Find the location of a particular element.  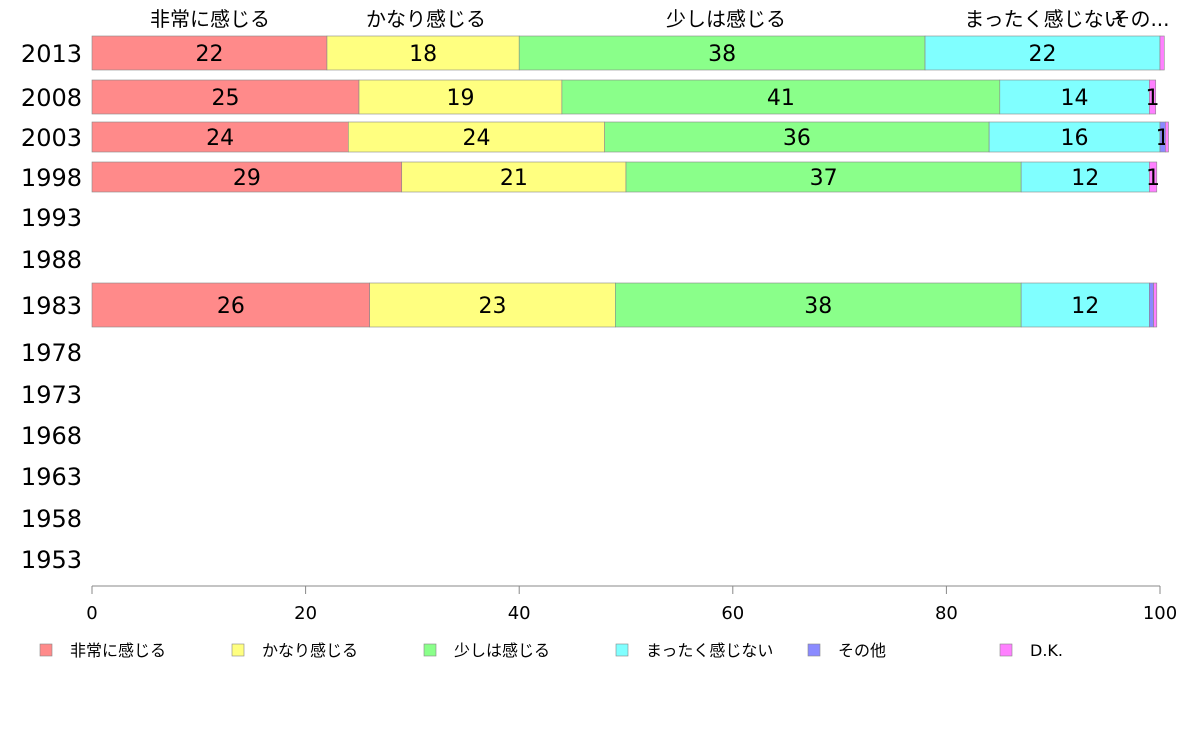

data-label: 41 is located at coordinates (781, 98).